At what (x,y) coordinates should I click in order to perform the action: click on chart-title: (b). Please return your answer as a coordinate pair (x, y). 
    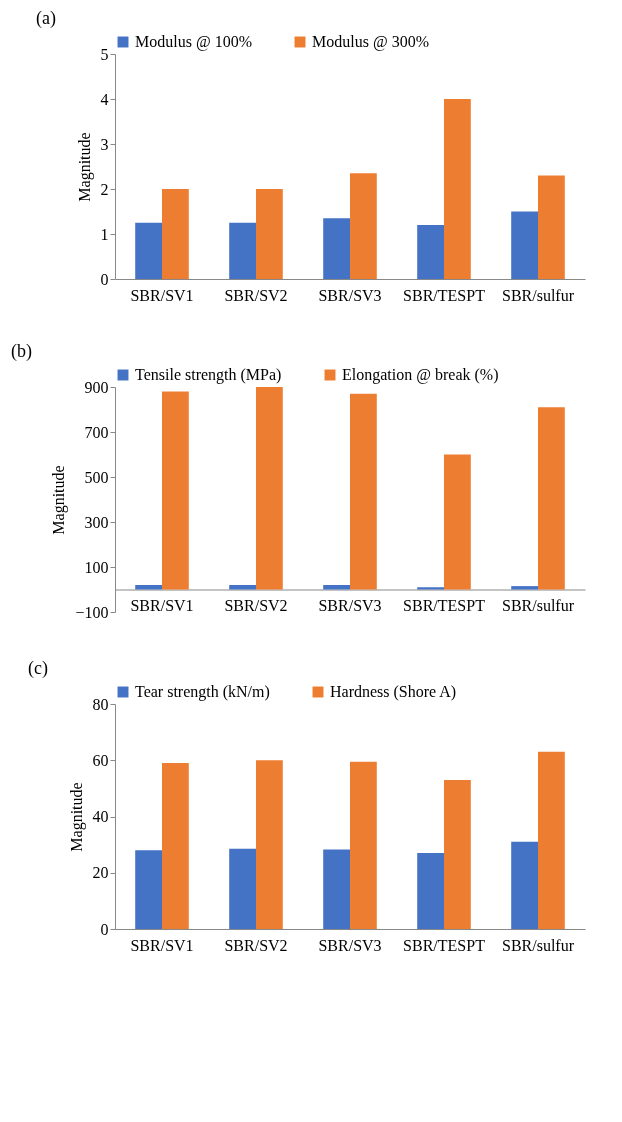
    Looking at the image, I should click on (21, 351).